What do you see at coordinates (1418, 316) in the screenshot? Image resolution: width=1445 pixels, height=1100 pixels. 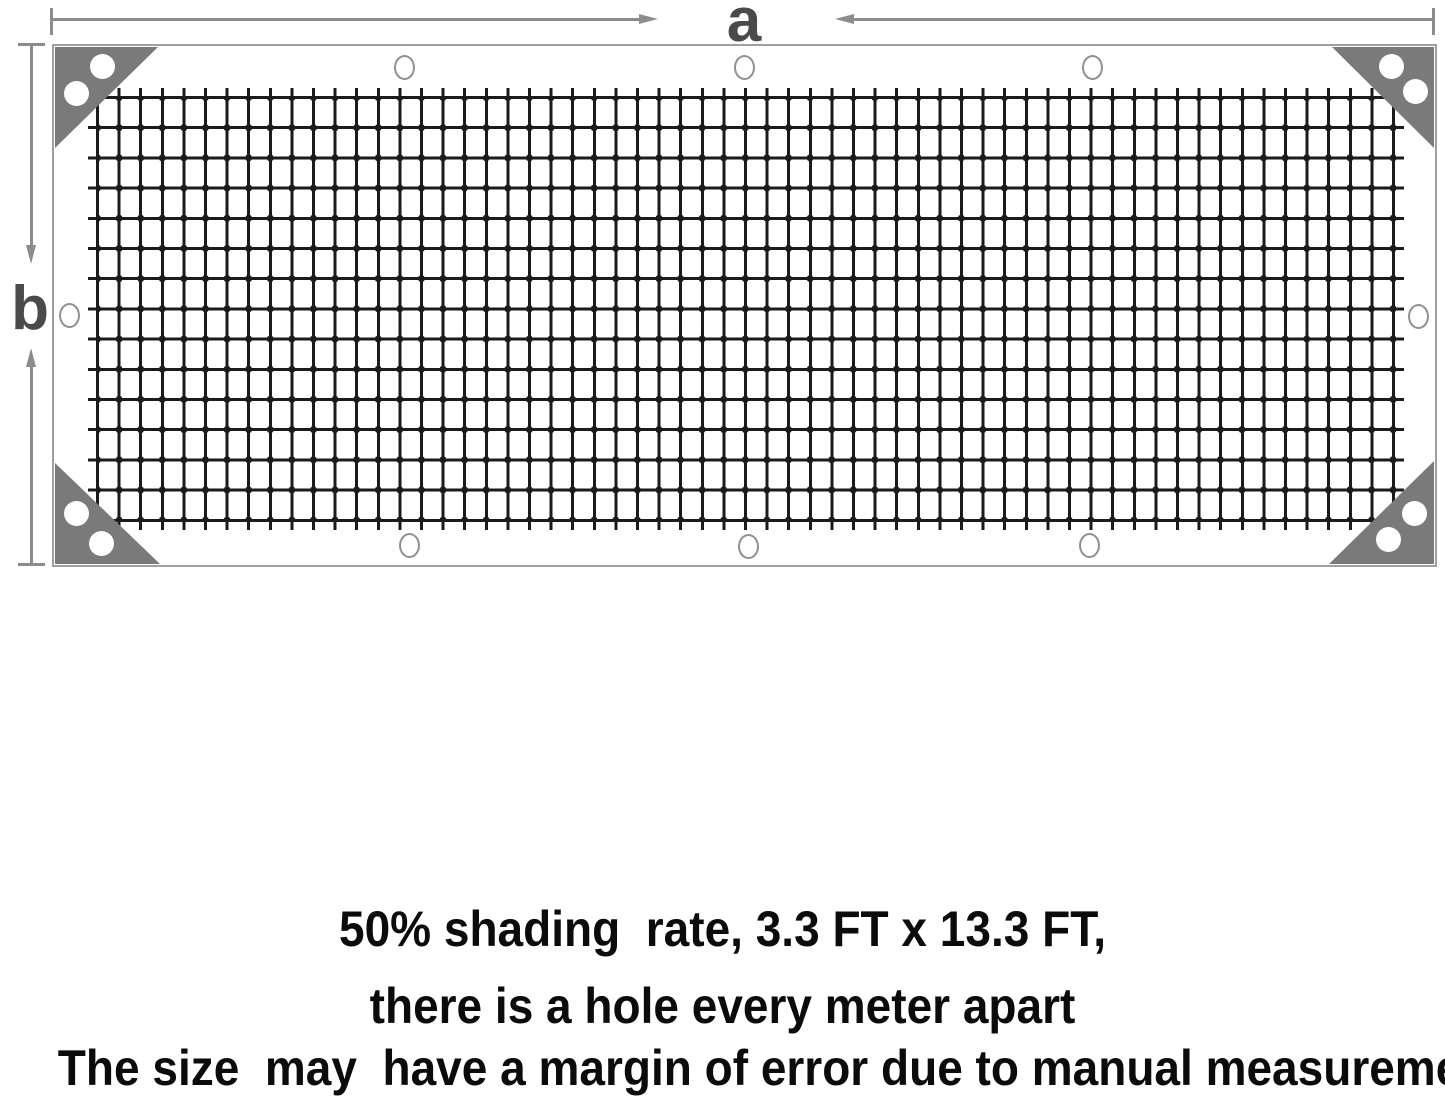 I see `grommet-right-middle` at bounding box center [1418, 316].